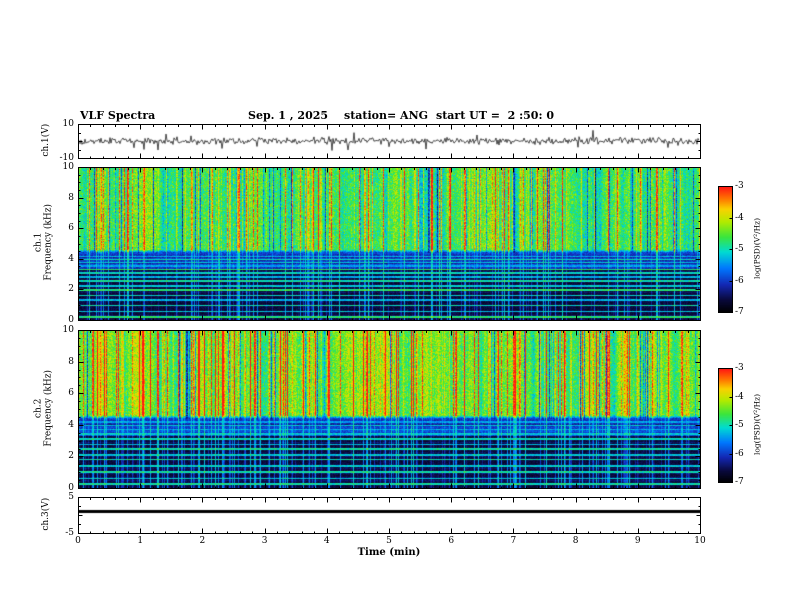 Image resolution: width=792 pixels, height=612 pixels. I want to click on x-tick-label: 5, so click(389, 541).